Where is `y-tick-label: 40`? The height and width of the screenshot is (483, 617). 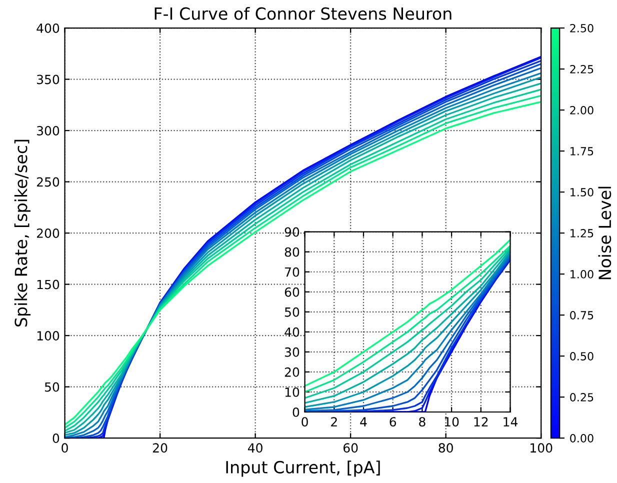 y-tick-label: 40 is located at coordinates (292, 332).